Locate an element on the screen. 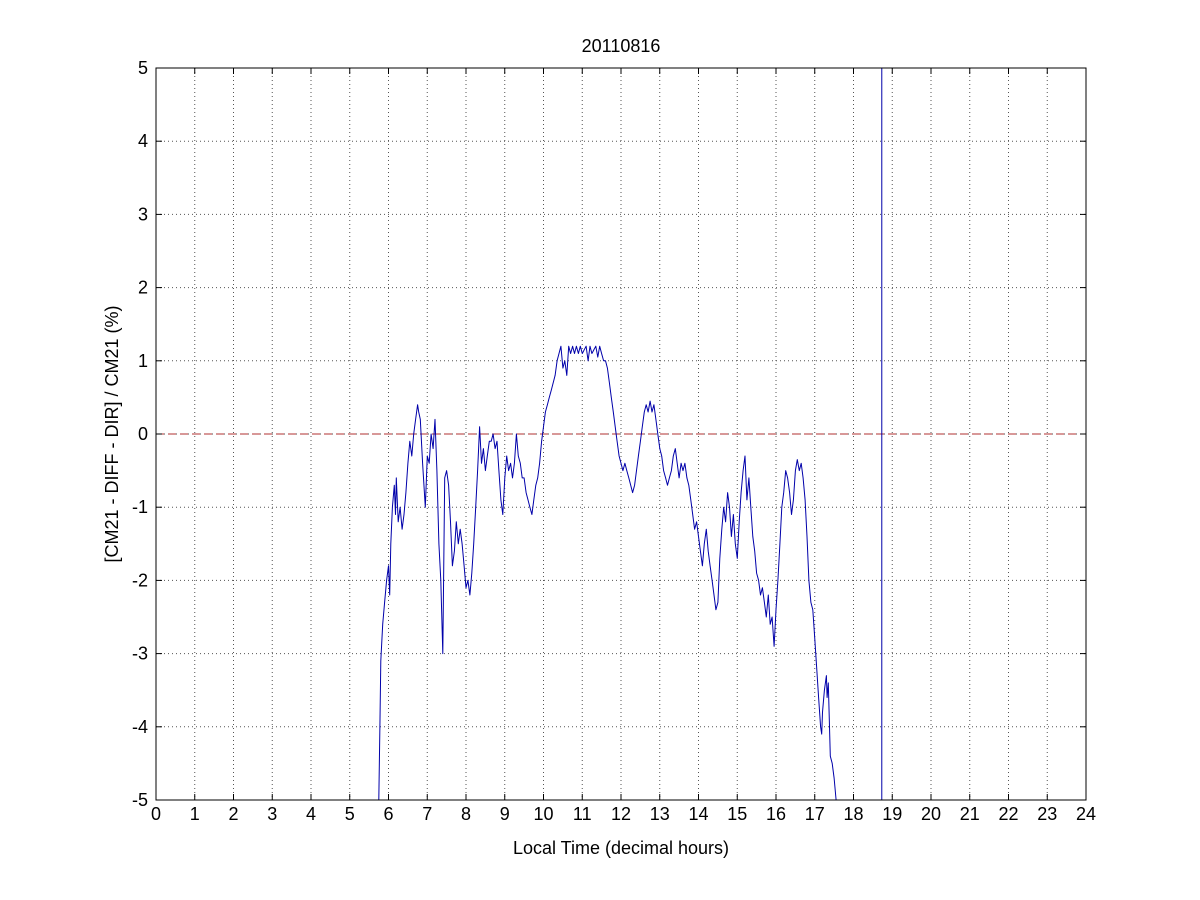 The width and height of the screenshot is (1200, 900). x-tick-label: 8 is located at coordinates (466, 814).